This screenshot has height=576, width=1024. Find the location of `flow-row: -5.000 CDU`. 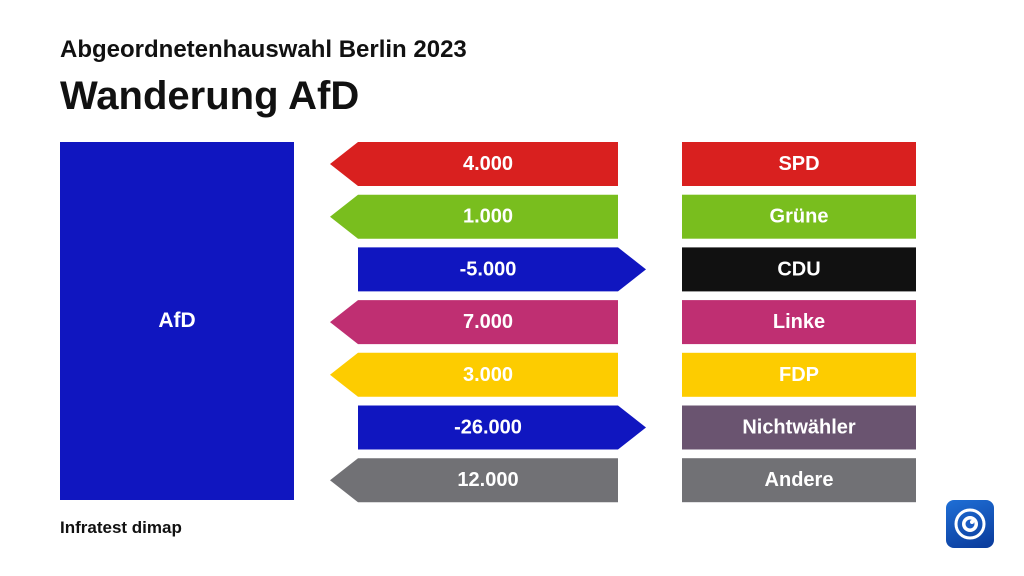

flow-row: -5.000 CDU is located at coordinates (637, 269).